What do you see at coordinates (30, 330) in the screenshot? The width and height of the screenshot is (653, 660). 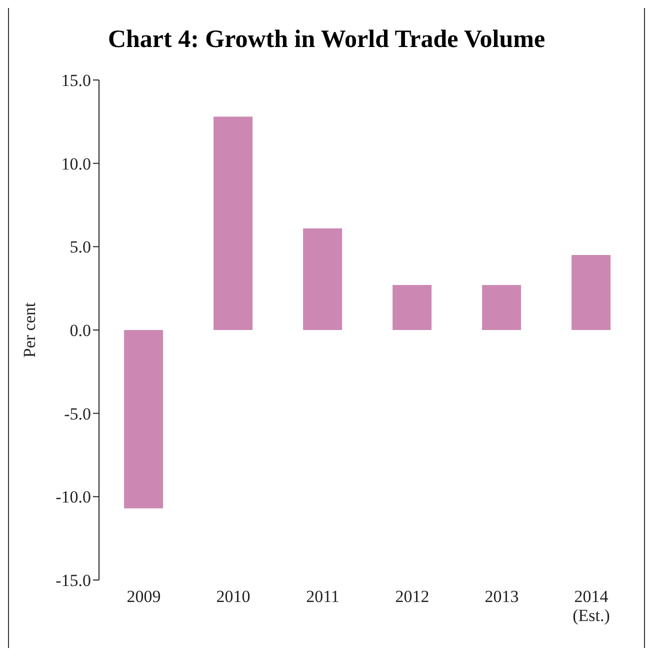 I see `y-axis-title: Per cent` at bounding box center [30, 330].